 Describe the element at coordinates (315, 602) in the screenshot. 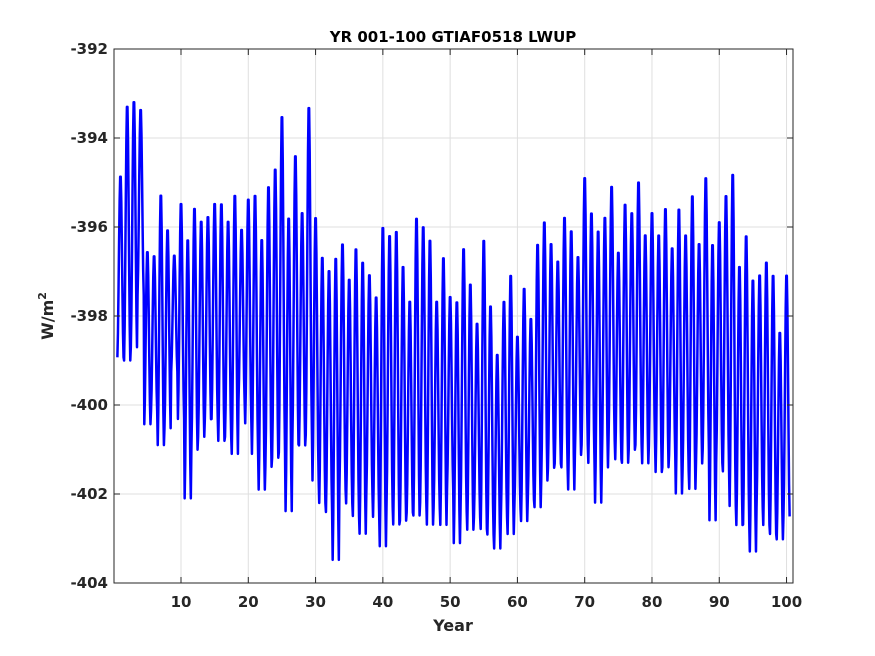

I see `x-tick-label: 30` at that location.